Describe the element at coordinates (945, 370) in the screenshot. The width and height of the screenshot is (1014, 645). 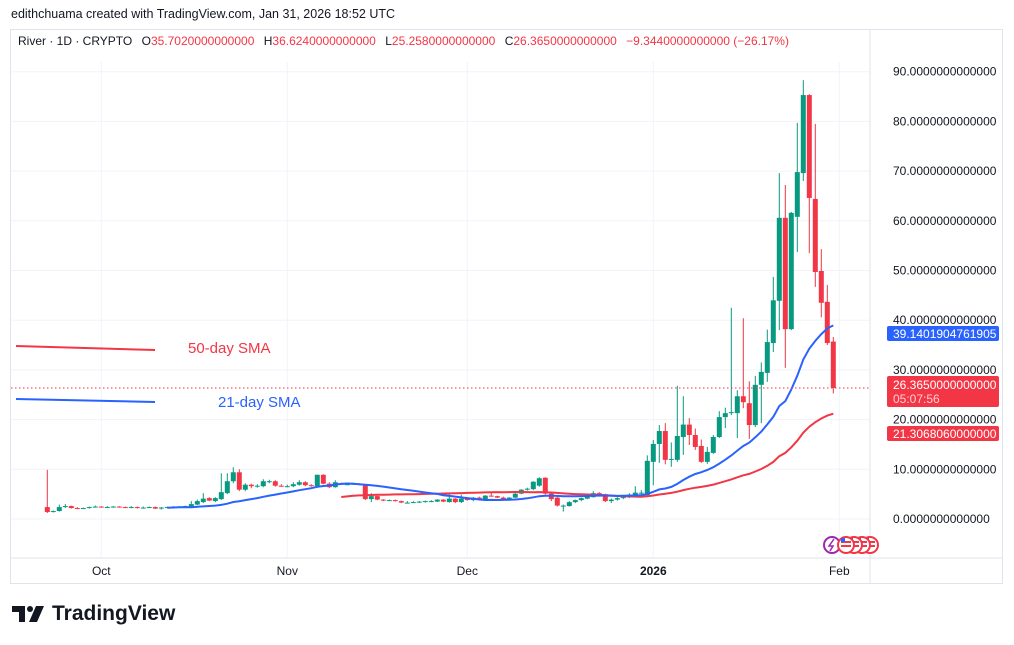
I see `y-tick-label: 30.0000000000000` at that location.